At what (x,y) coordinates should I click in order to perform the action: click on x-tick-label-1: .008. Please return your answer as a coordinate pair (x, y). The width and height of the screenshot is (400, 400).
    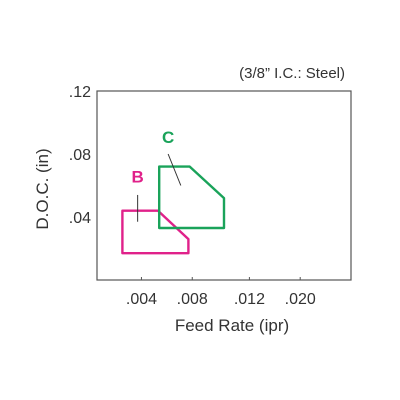
    Looking at the image, I should click on (192, 299).